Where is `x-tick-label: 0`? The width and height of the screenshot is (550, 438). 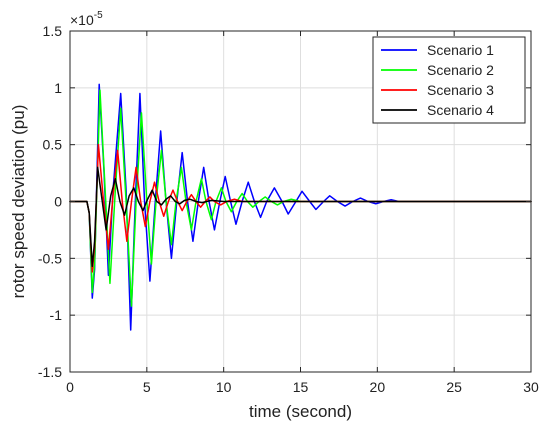 x-tick-label: 0 is located at coordinates (70, 387).